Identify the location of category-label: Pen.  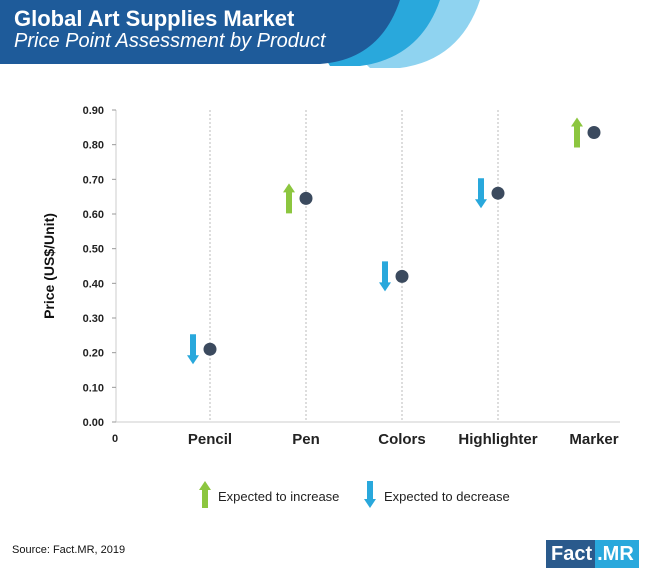
(306, 439).